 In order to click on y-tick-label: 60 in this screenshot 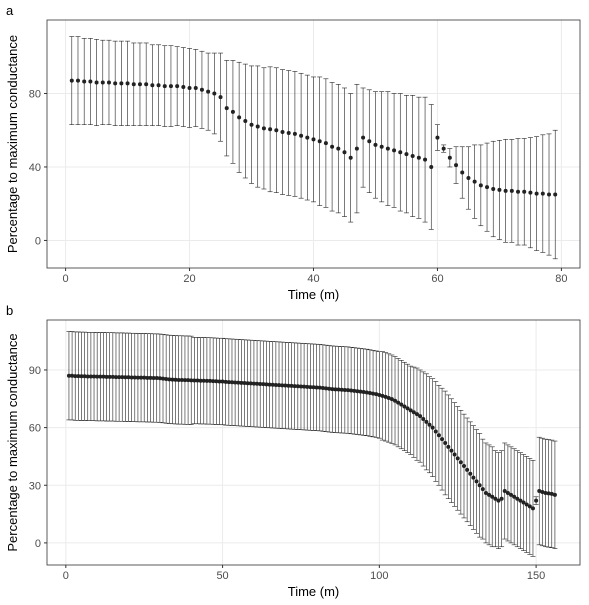, I will do `click(35, 429)`.